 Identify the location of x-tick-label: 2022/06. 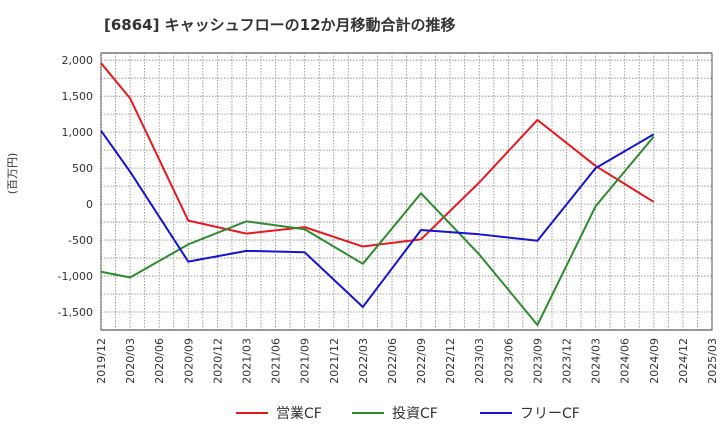
(392, 361).